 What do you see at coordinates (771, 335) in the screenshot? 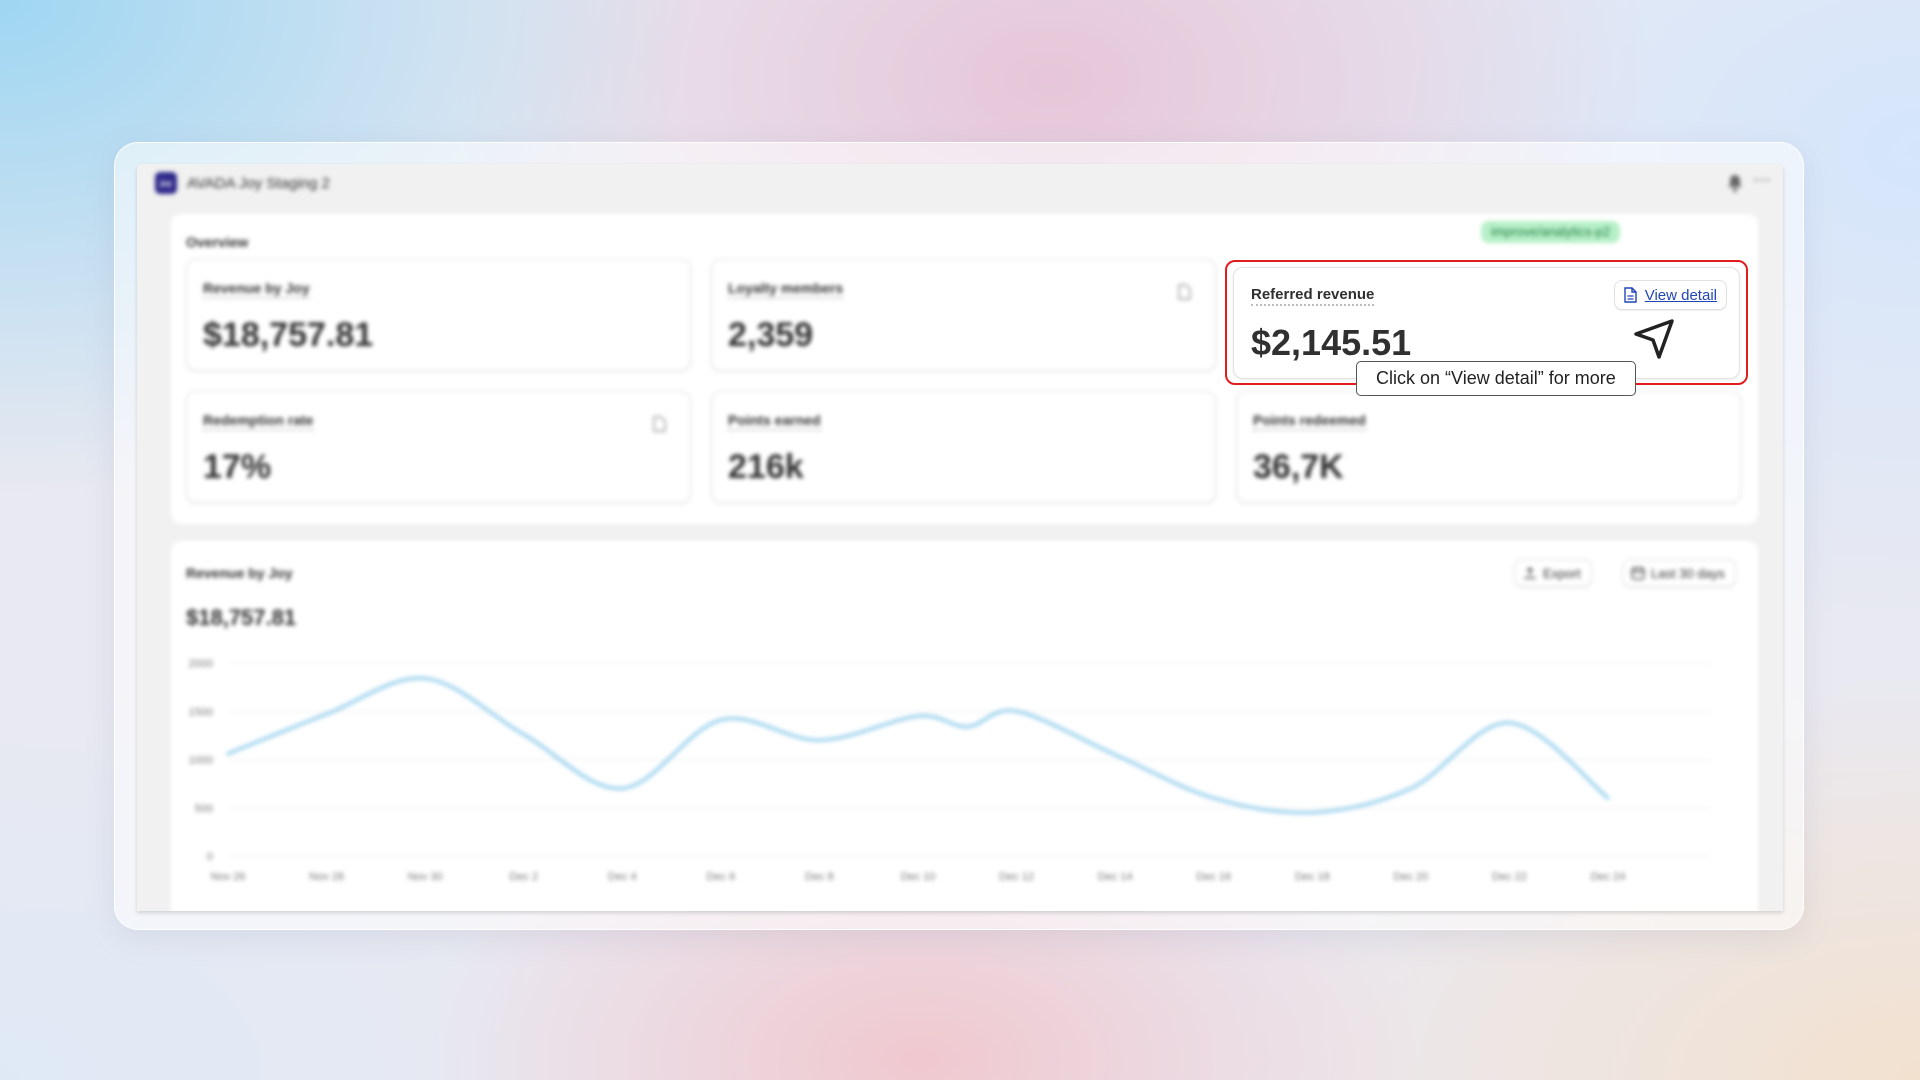
I see `metric-value: 2,359` at bounding box center [771, 335].